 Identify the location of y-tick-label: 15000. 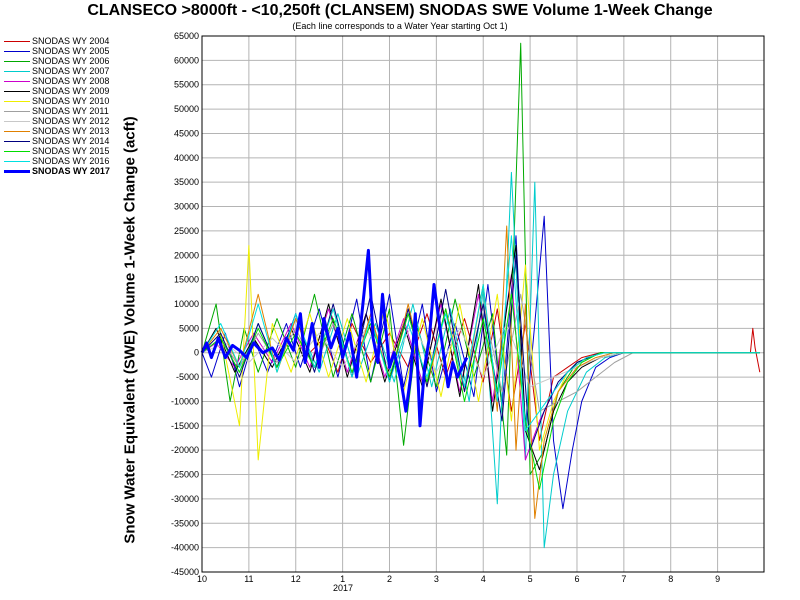
(186, 280).